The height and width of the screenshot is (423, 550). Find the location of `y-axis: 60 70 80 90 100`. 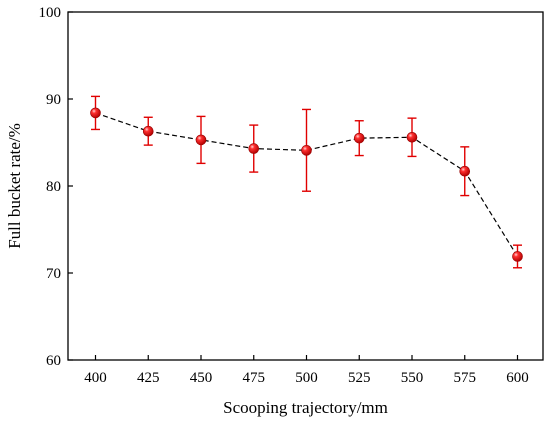

y-axis: 60 70 80 90 100 is located at coordinates (56, 187).